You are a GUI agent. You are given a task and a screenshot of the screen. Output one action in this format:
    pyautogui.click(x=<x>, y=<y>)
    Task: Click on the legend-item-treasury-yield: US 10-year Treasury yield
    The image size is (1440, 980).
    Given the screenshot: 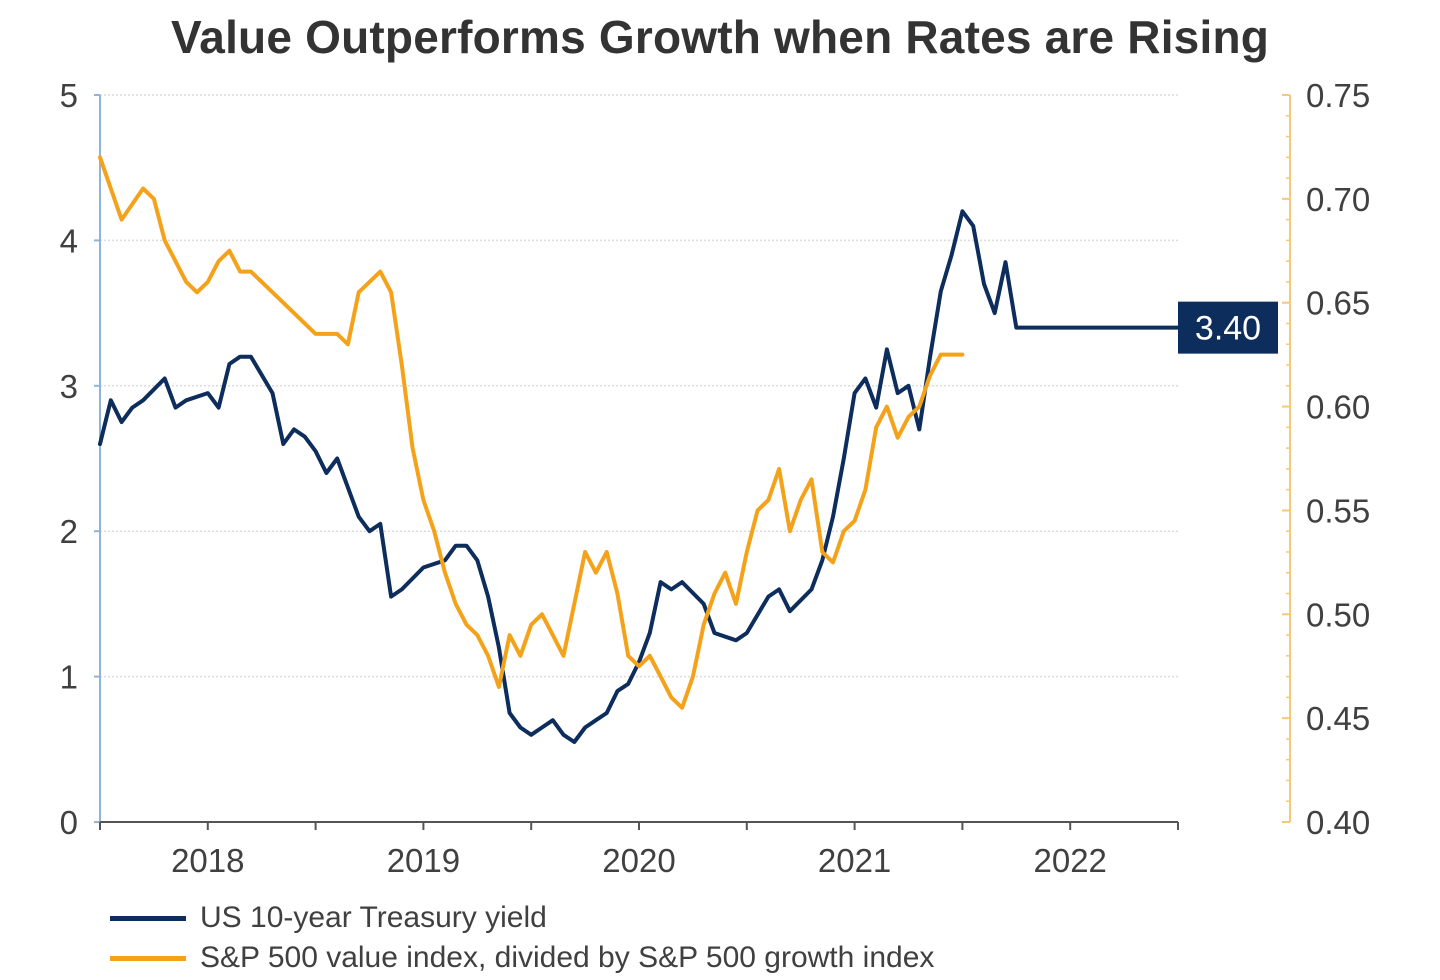 What is the action you would take?
    pyautogui.click(x=522, y=918)
    